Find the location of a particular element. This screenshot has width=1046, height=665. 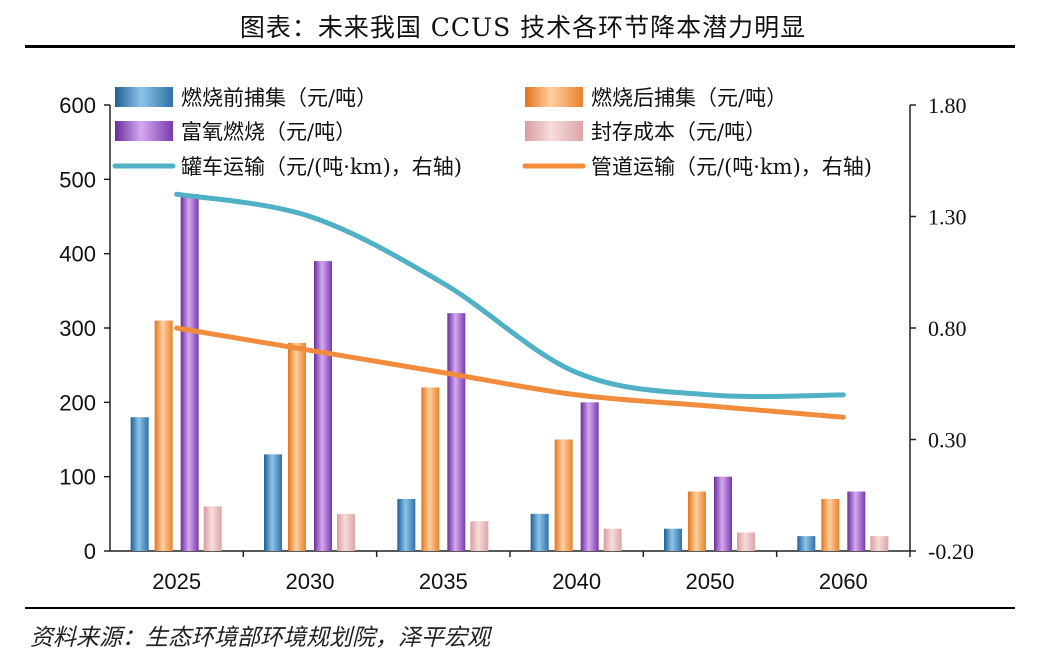

bar-storage-2025 is located at coordinates (212, 528).